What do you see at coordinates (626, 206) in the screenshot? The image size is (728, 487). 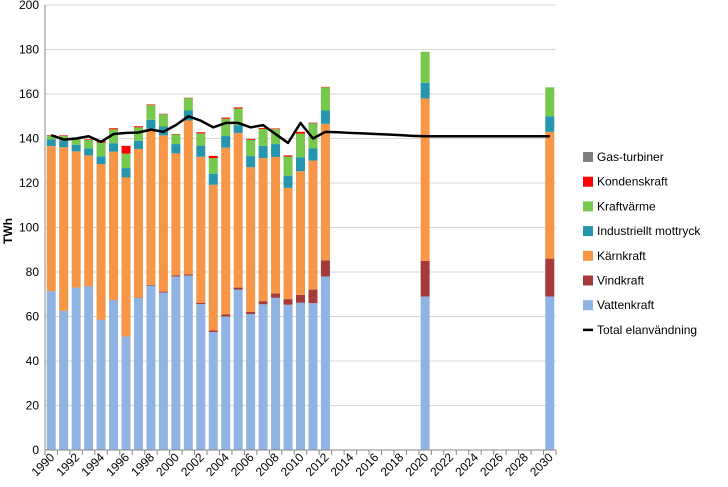 I see `legend-label: Kraftvärme` at bounding box center [626, 206].